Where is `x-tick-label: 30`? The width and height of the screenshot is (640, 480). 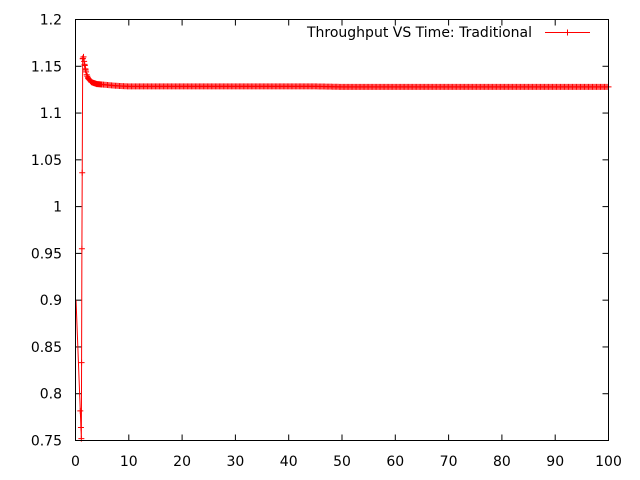
x-tick-label: 30 is located at coordinates (235, 462).